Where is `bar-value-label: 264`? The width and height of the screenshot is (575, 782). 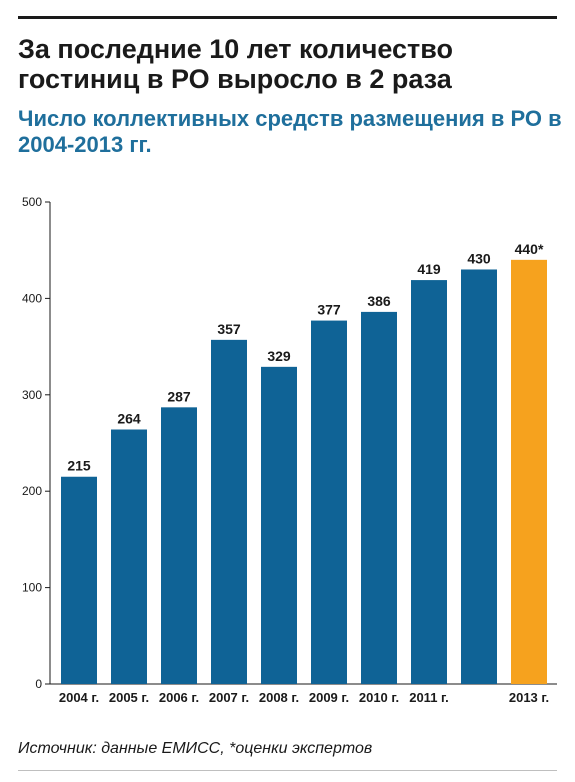 bar-value-label: 264 is located at coordinates (129, 419).